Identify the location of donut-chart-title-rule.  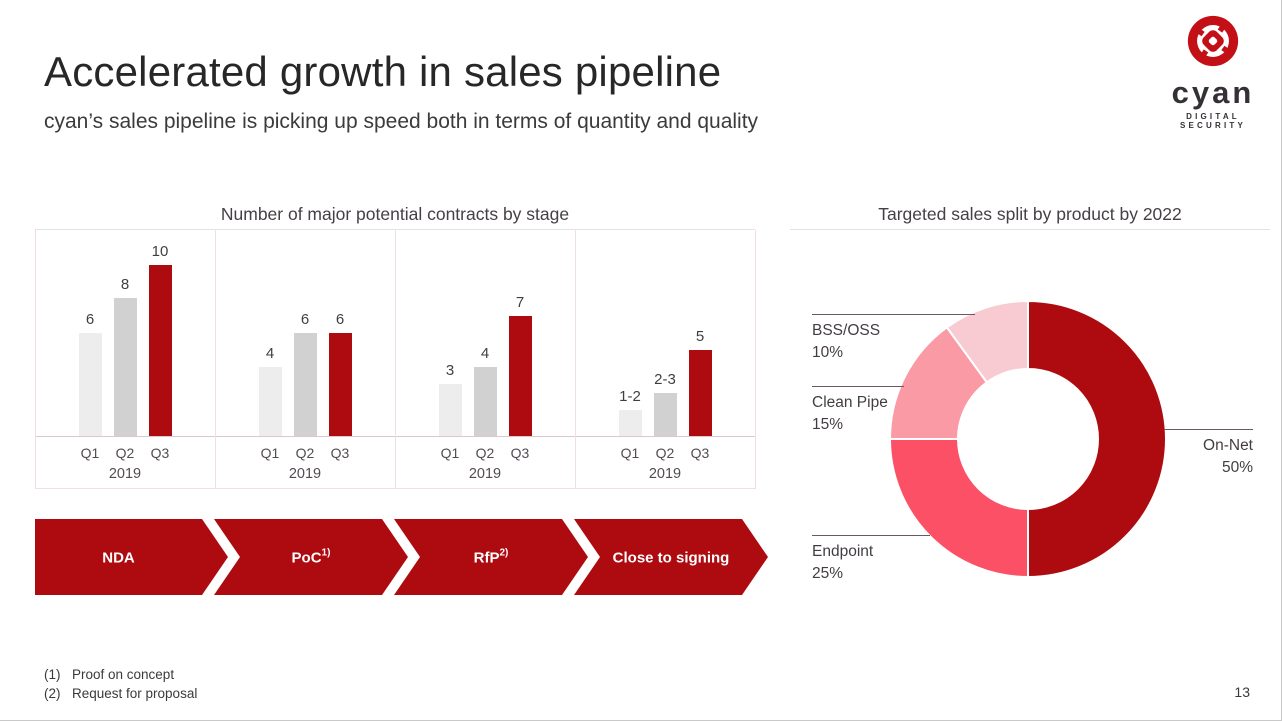
(1030, 229).